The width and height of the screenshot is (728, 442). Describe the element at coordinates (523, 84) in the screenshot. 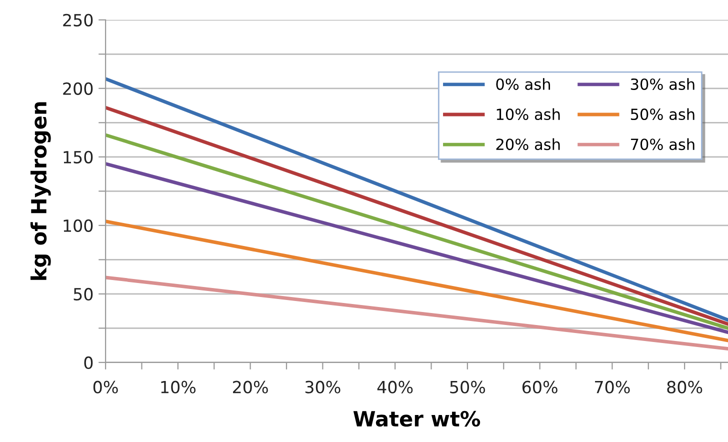

I see `legend-label: 0% ash` at that location.